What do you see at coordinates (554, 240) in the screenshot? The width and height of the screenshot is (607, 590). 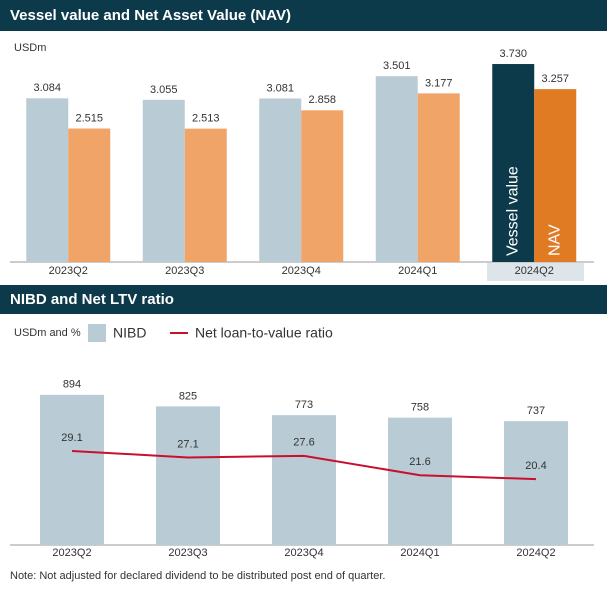 I see `legend-label: NAV` at bounding box center [554, 240].